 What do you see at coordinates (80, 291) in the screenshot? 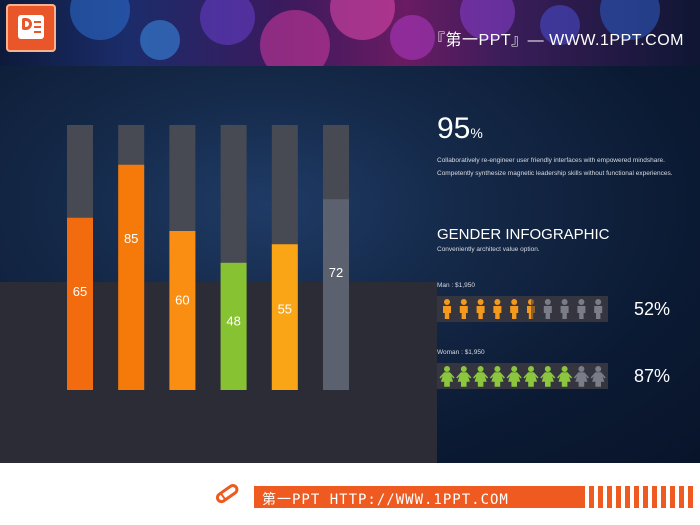
I see `bar-value-label: 65` at bounding box center [80, 291].